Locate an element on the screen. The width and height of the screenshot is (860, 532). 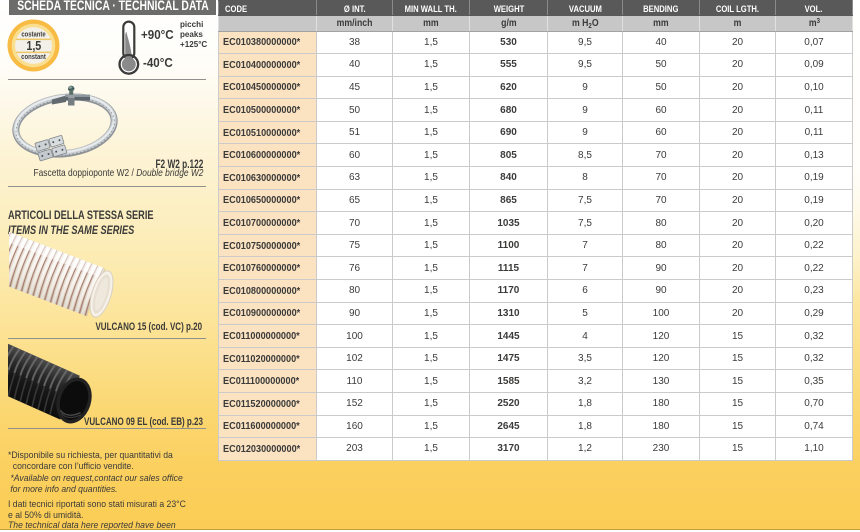
svg-text: constant is located at coordinates (33, 57).